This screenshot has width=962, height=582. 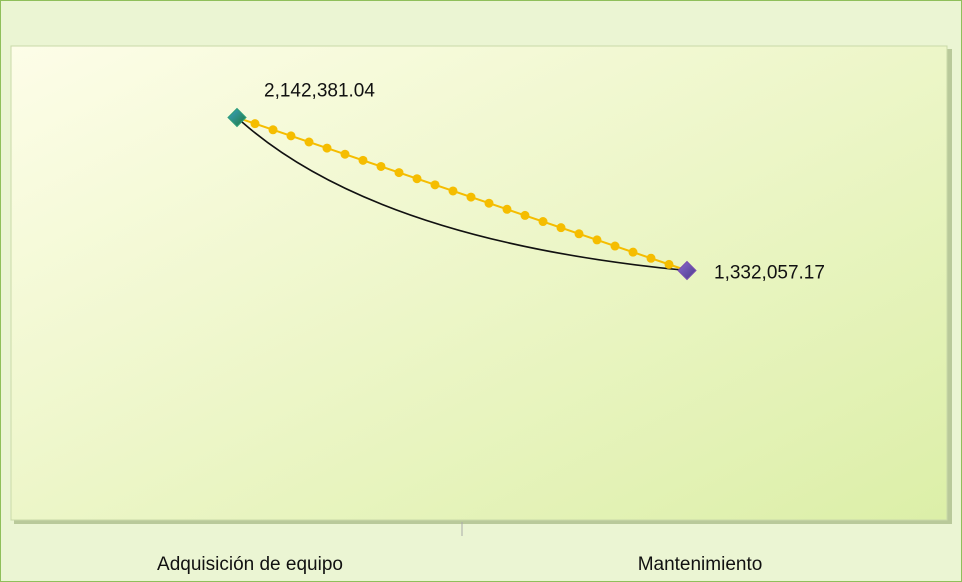 I want to click on trend-curve, so click(x=462, y=194).